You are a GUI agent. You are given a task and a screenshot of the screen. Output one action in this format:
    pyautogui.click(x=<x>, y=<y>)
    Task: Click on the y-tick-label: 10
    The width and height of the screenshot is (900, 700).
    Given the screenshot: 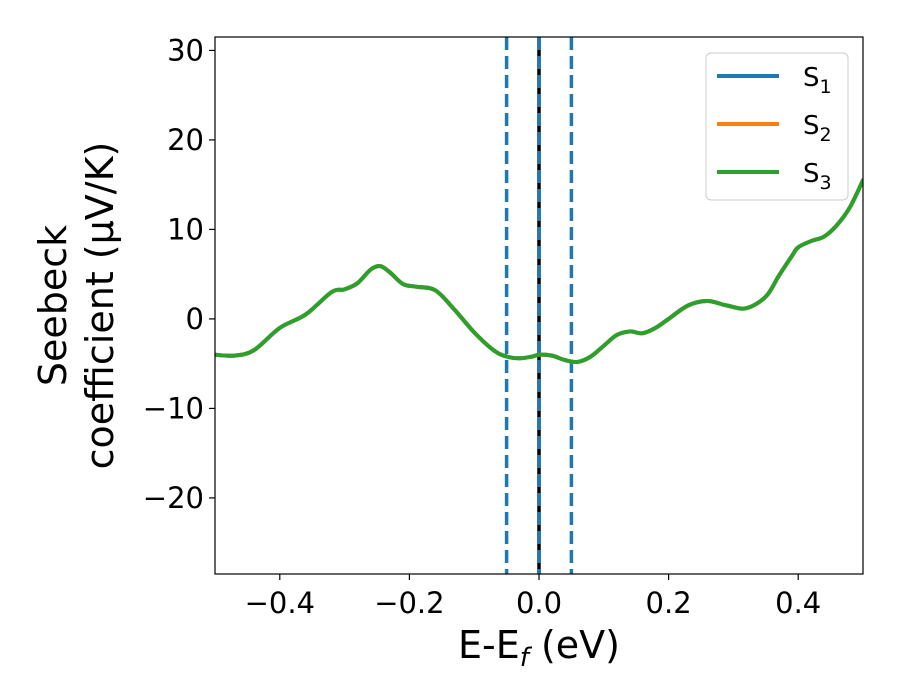 What is the action you would take?
    pyautogui.click(x=185, y=229)
    